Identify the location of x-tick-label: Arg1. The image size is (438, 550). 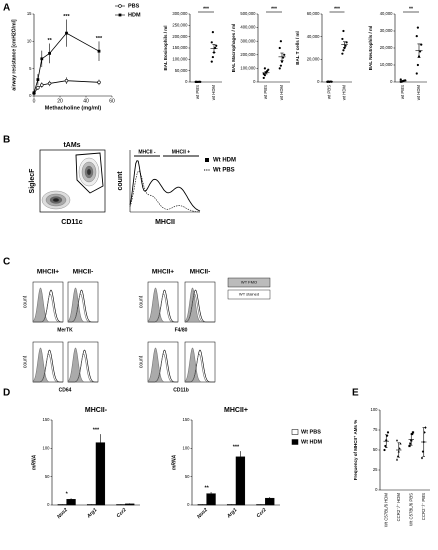
(231, 513).